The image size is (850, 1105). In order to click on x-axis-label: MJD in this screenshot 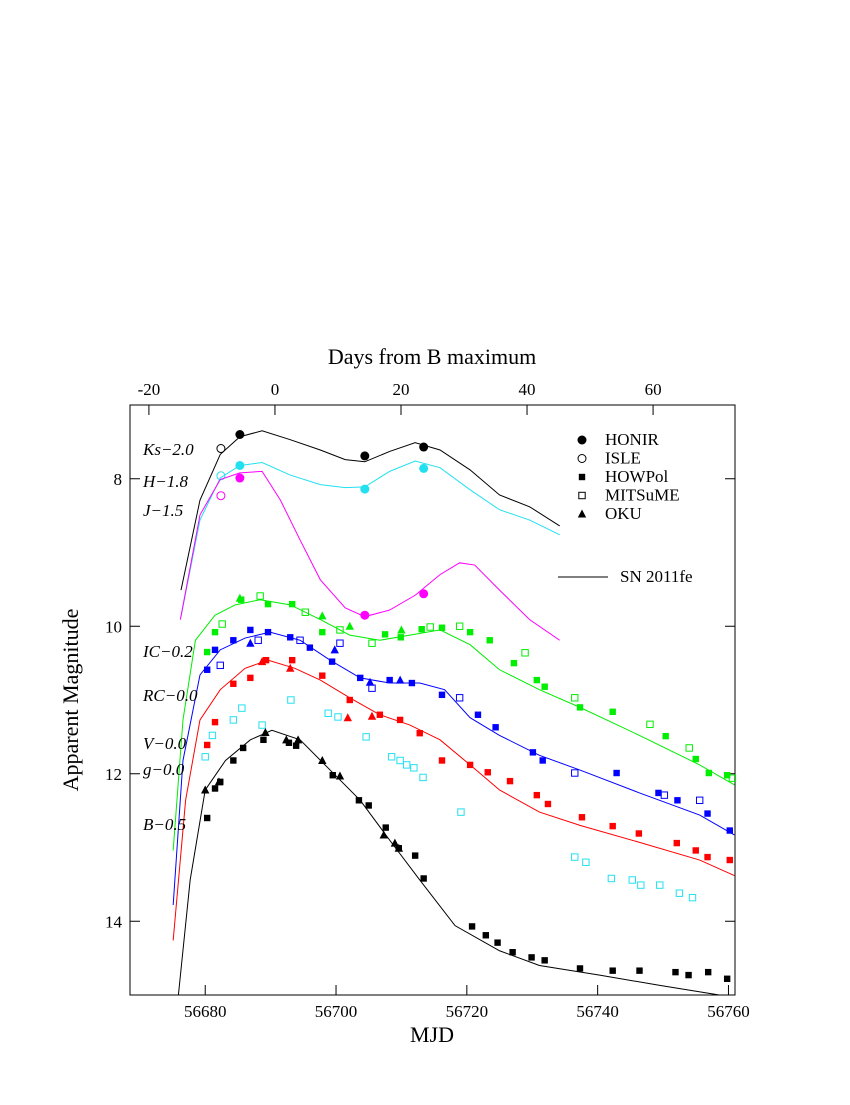, I will do `click(432, 1034)`.